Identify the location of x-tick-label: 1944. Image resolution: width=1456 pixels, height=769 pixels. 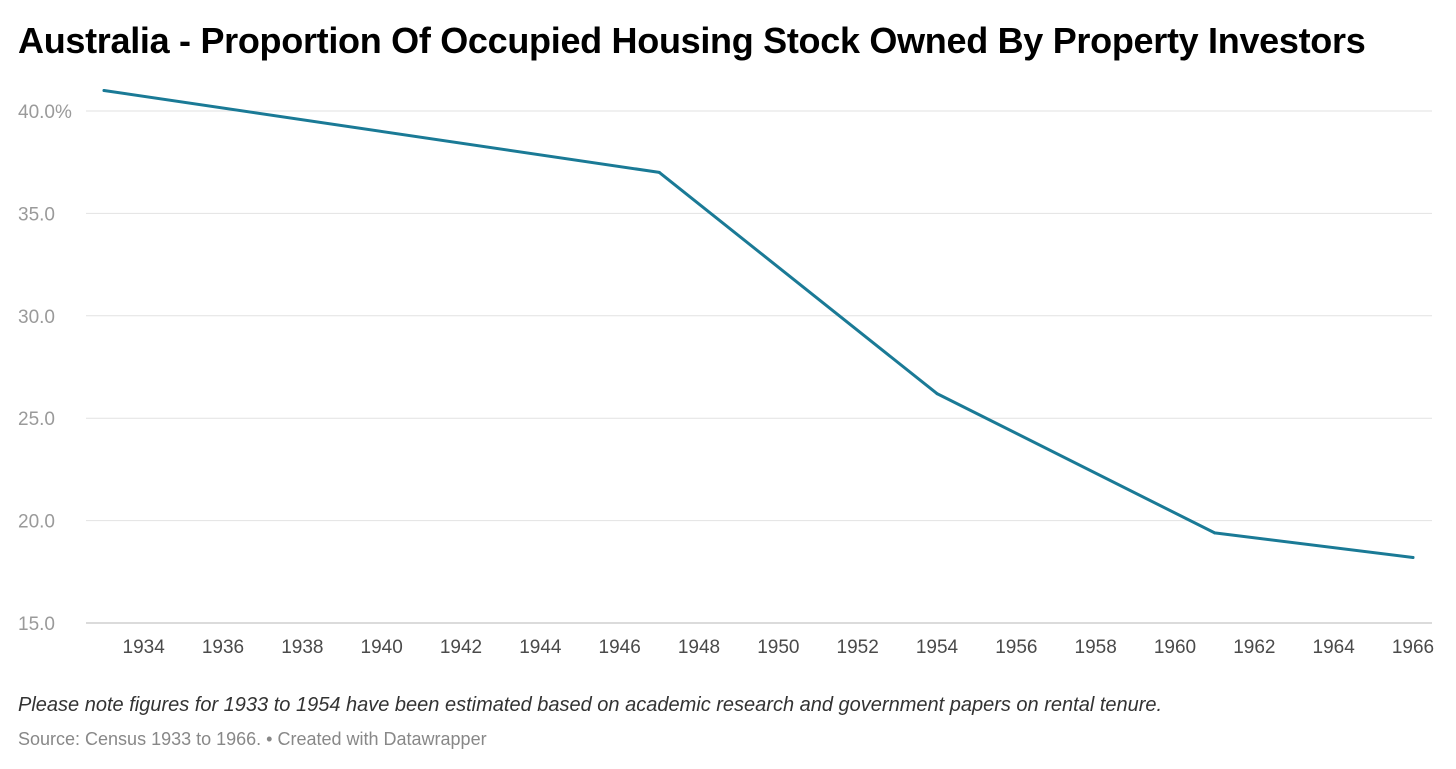
(540, 647).